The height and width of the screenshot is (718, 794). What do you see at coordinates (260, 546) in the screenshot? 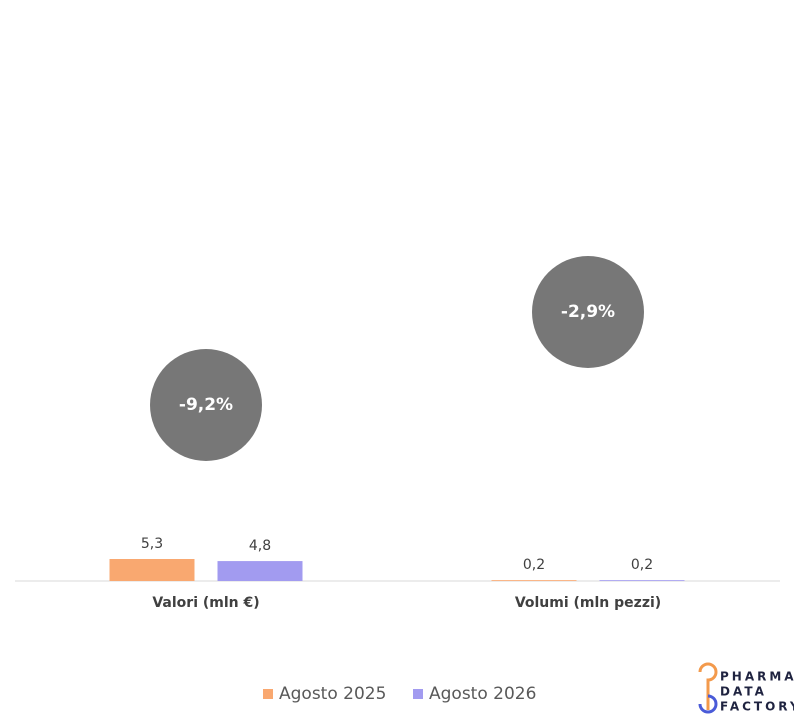
I see `value-label: 4,8` at bounding box center [260, 546].